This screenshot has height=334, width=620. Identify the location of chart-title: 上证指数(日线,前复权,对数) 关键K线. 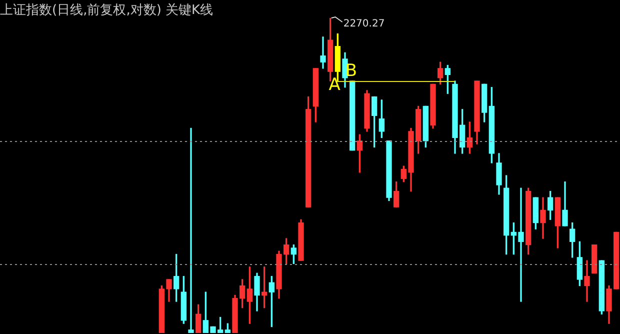
(107, 10).